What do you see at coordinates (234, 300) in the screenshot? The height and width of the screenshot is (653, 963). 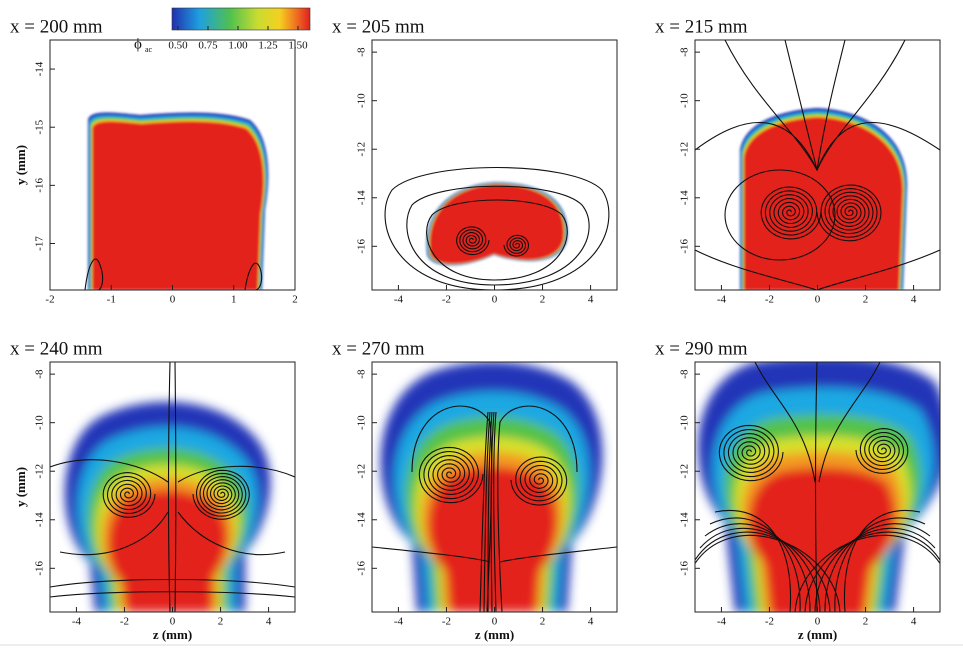 I see `x-tick-label: 1` at bounding box center [234, 300].